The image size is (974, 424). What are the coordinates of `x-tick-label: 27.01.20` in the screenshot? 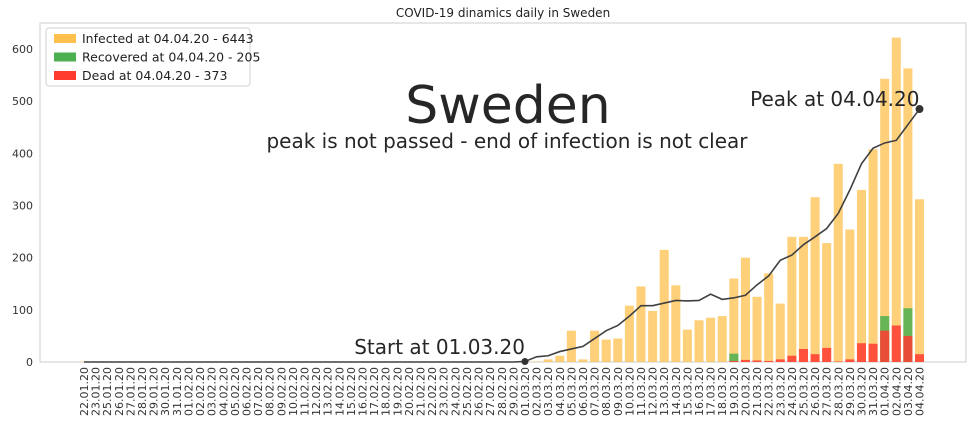 It's located at (130, 391).